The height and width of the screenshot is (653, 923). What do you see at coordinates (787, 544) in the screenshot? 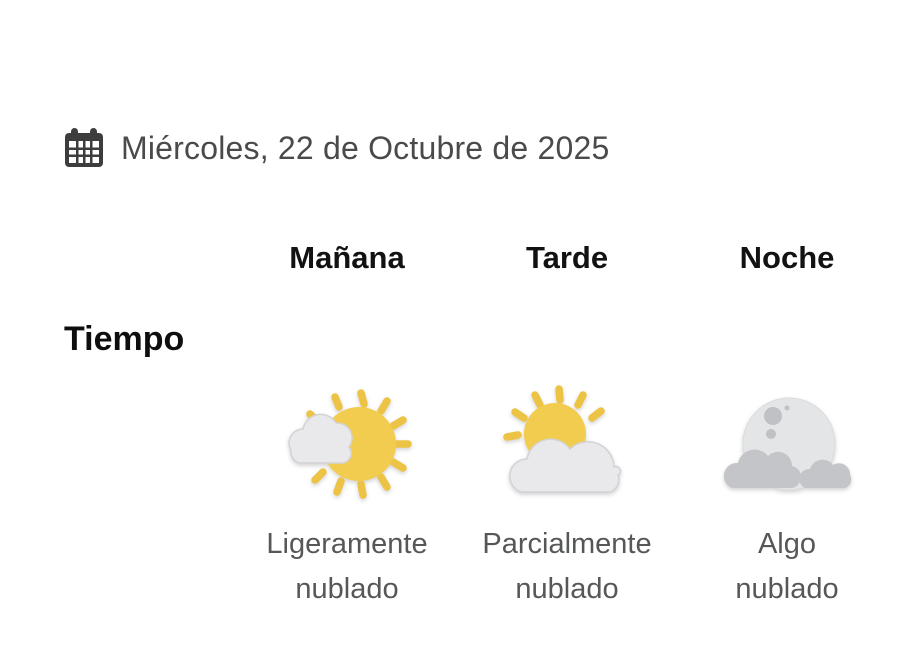
I see `condition-line: Algo` at bounding box center [787, 544].